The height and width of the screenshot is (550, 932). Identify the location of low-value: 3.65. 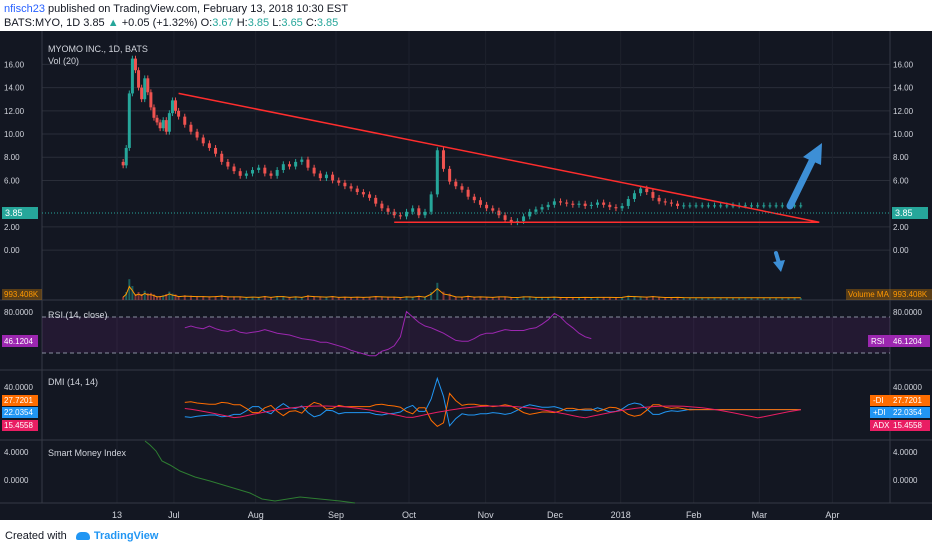
(292, 23).